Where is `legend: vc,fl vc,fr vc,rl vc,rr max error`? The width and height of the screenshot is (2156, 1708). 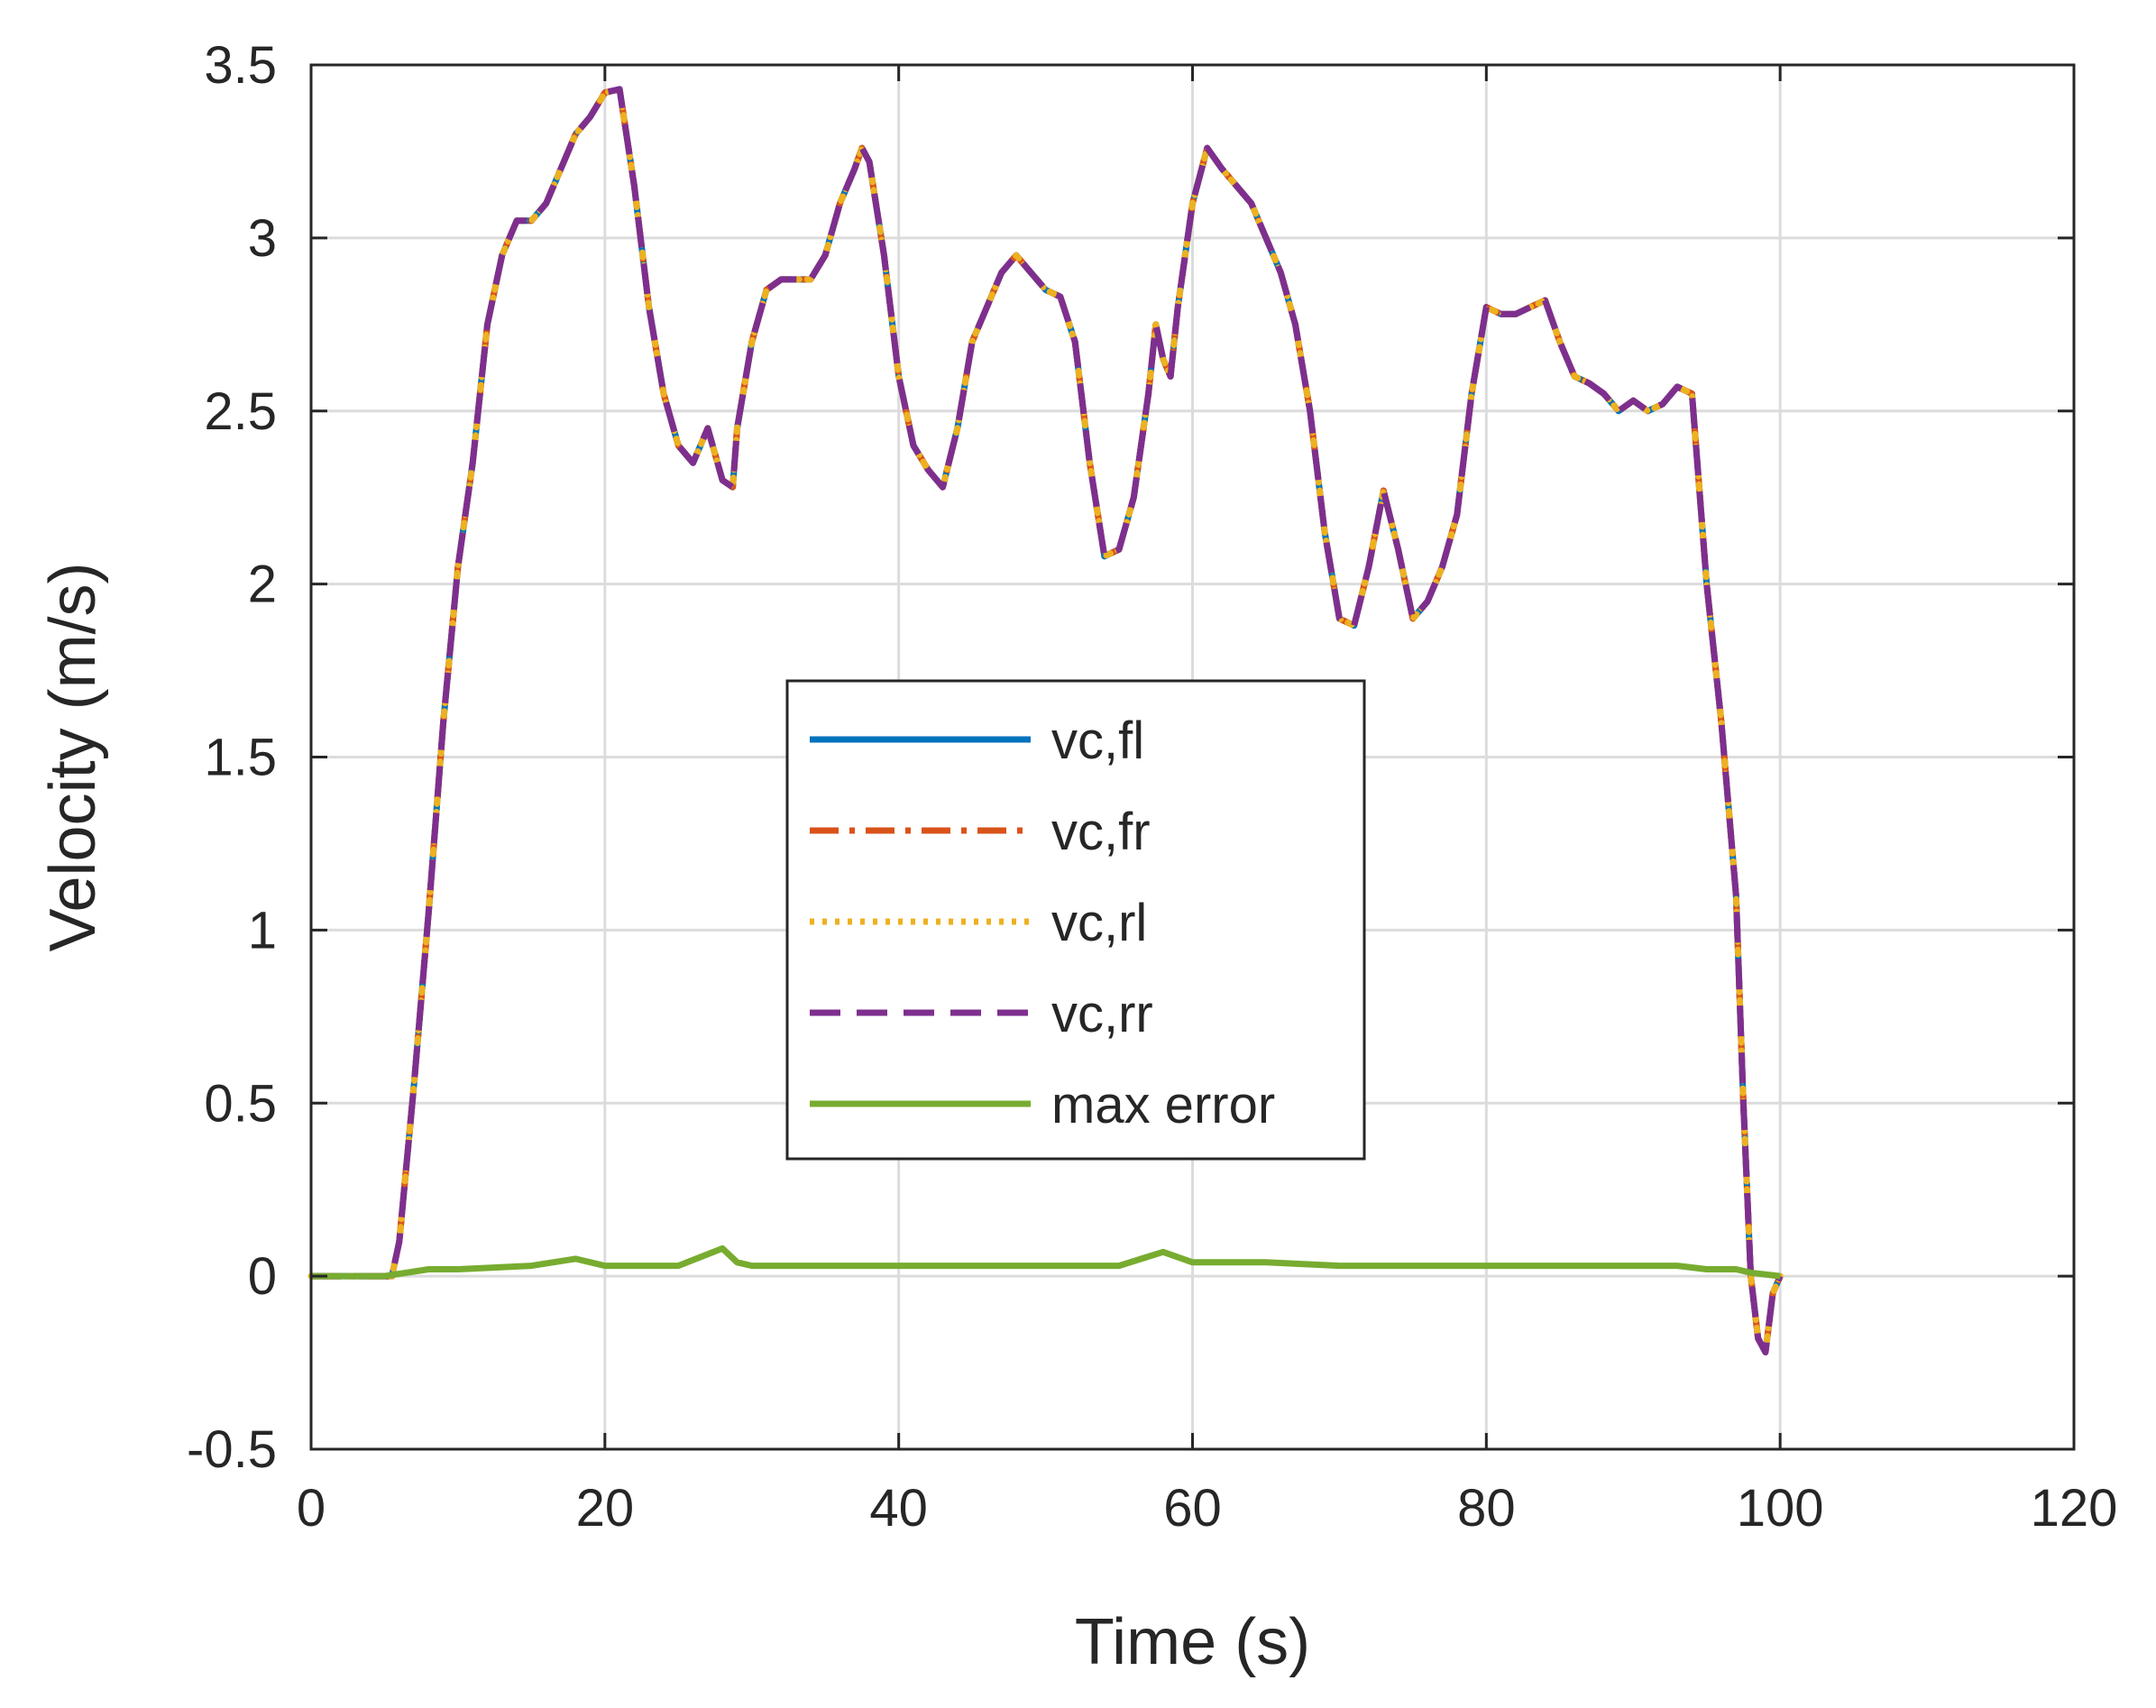
legend: vc,fl vc,fr vc,rl vc,rr max error is located at coordinates (1075, 920).